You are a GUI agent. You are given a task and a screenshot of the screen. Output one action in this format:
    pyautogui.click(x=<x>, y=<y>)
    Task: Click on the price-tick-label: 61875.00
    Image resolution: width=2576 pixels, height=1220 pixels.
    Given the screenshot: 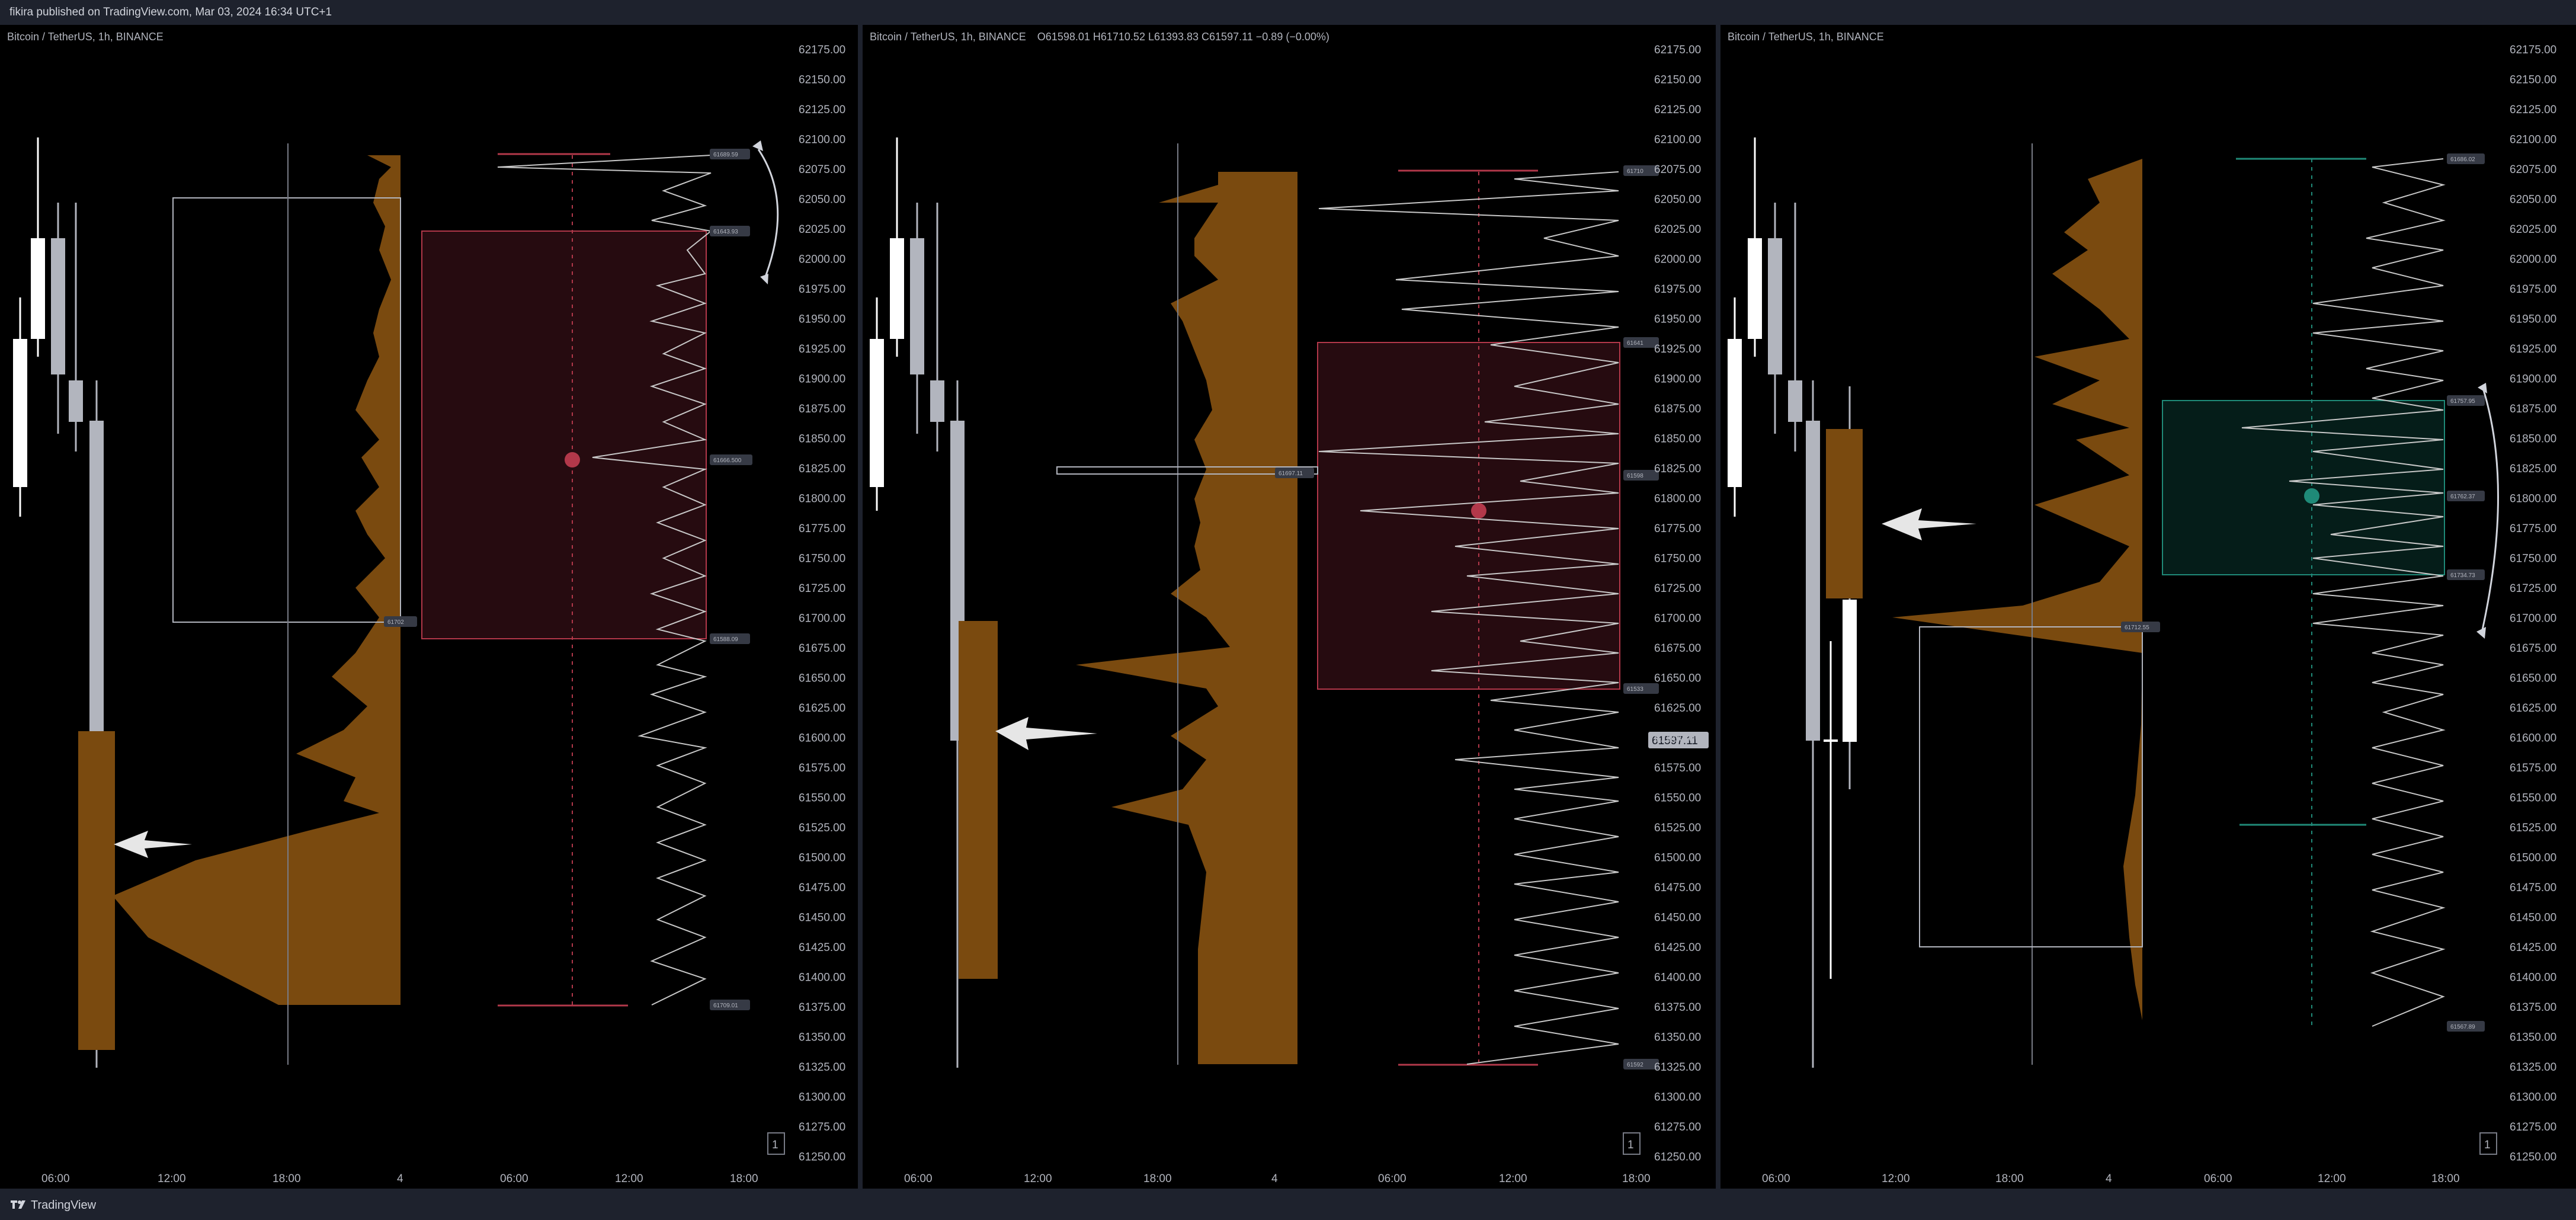 What is the action you would take?
    pyautogui.click(x=2533, y=409)
    